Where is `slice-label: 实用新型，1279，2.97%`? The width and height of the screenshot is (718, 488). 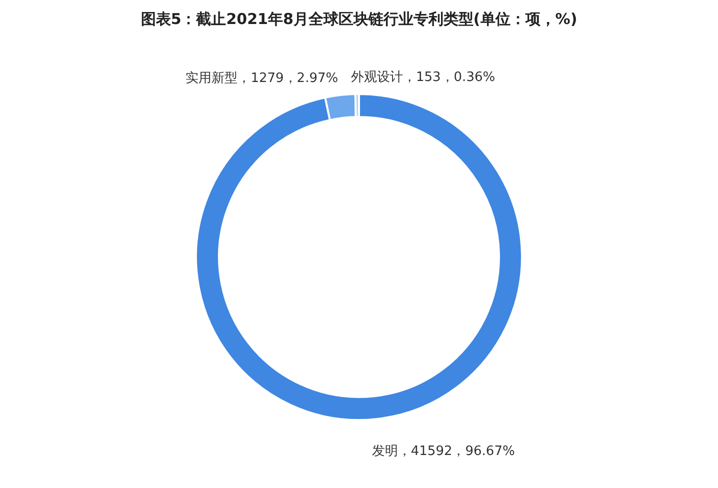
slice-label: 实用新型，1279，2.97% is located at coordinates (262, 78).